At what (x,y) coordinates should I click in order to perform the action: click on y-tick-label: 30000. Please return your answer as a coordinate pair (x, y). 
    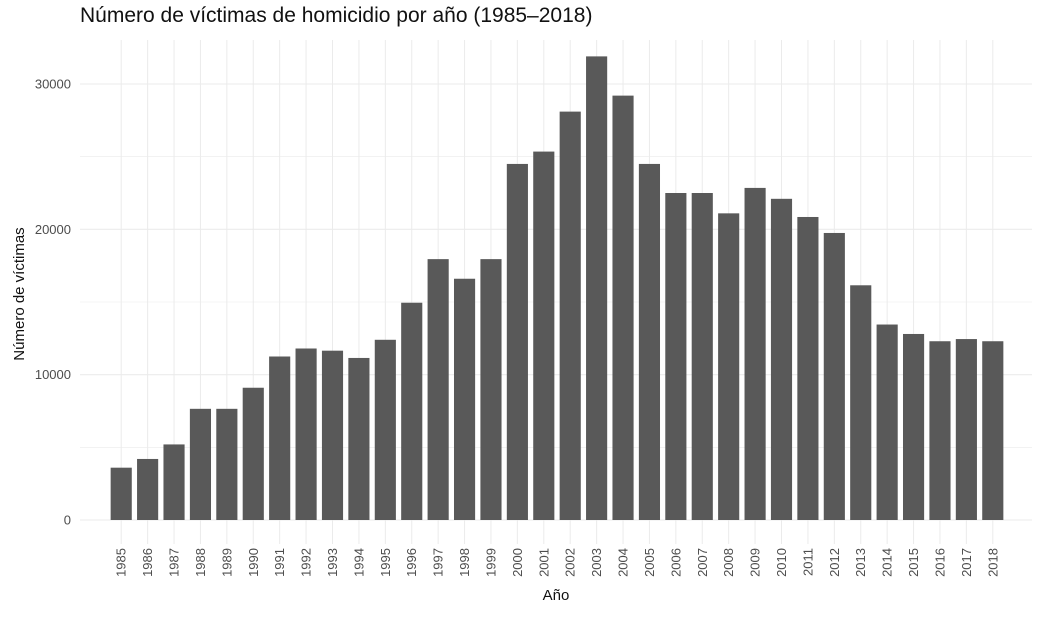
    Looking at the image, I should click on (53, 84).